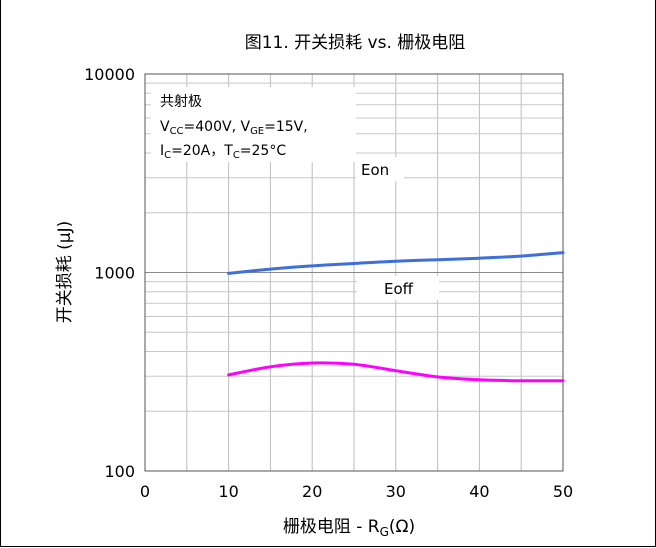 The width and height of the screenshot is (656, 548). I want to click on series-label-eon: Eon, so click(375, 170).